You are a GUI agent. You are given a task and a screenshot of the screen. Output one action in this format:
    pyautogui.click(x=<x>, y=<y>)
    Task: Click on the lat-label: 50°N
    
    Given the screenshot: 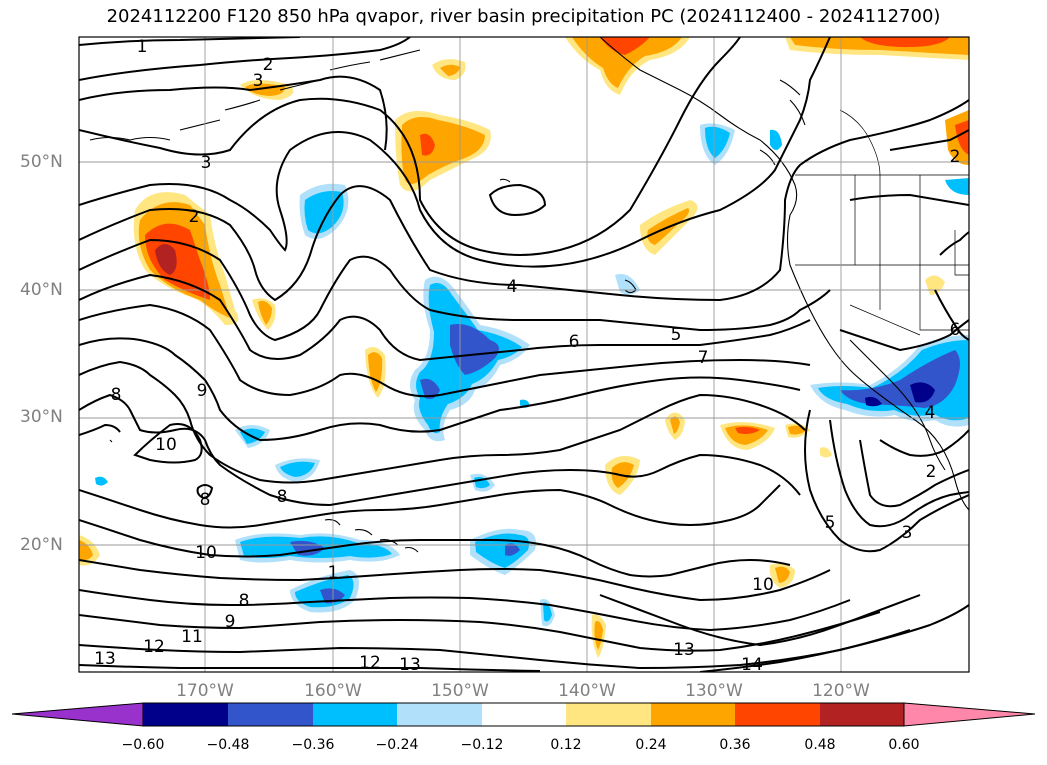 What is the action you would take?
    pyautogui.click(x=41, y=162)
    